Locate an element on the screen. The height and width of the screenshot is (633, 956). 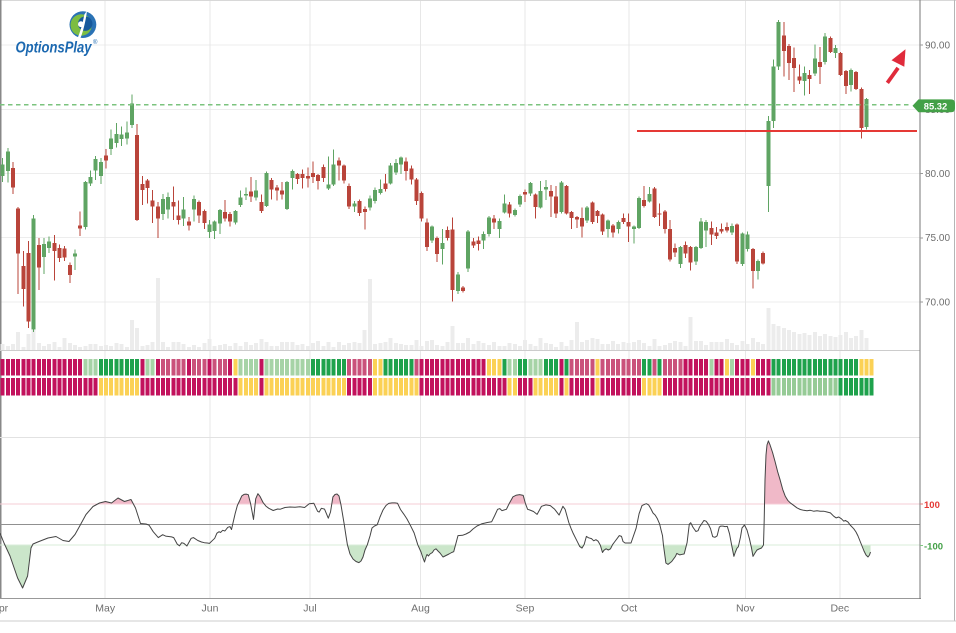
svg-text: 70.00 is located at coordinates (937, 303).